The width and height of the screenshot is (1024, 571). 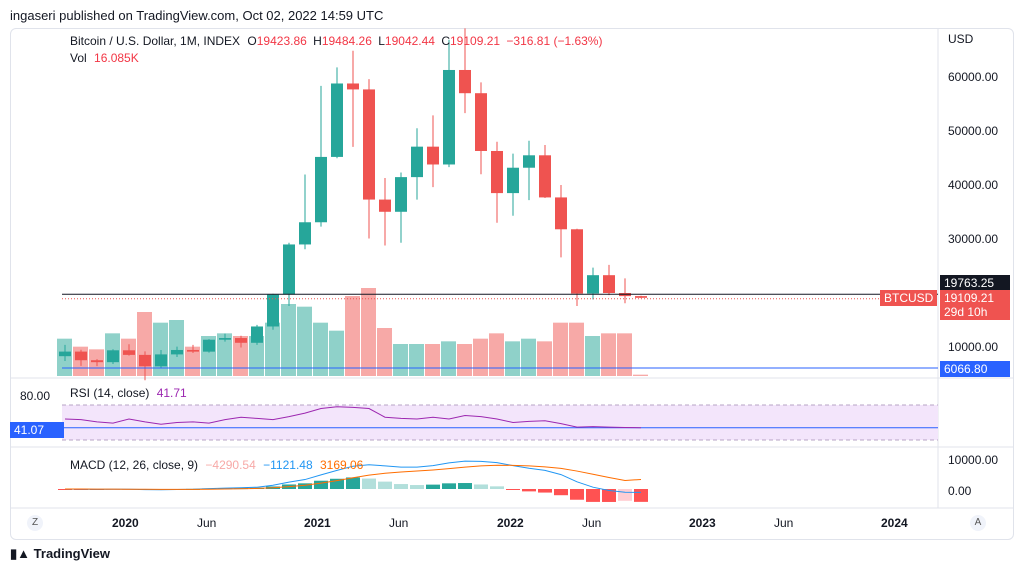 What do you see at coordinates (961, 39) in the screenshot?
I see `currency-label: USD` at bounding box center [961, 39].